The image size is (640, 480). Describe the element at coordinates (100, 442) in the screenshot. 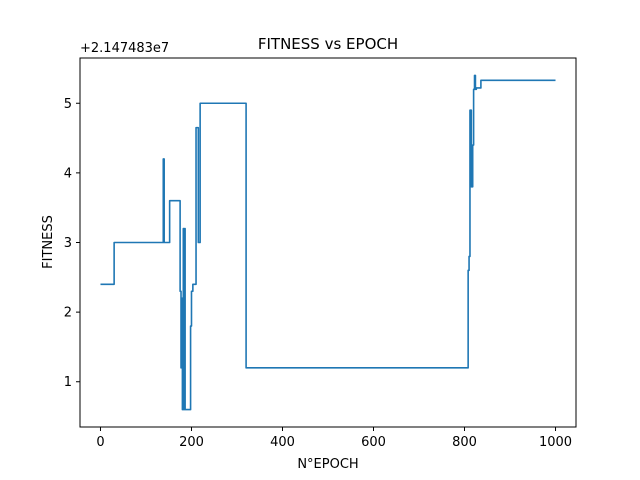

I see `x-tick-label: 0` at that location.